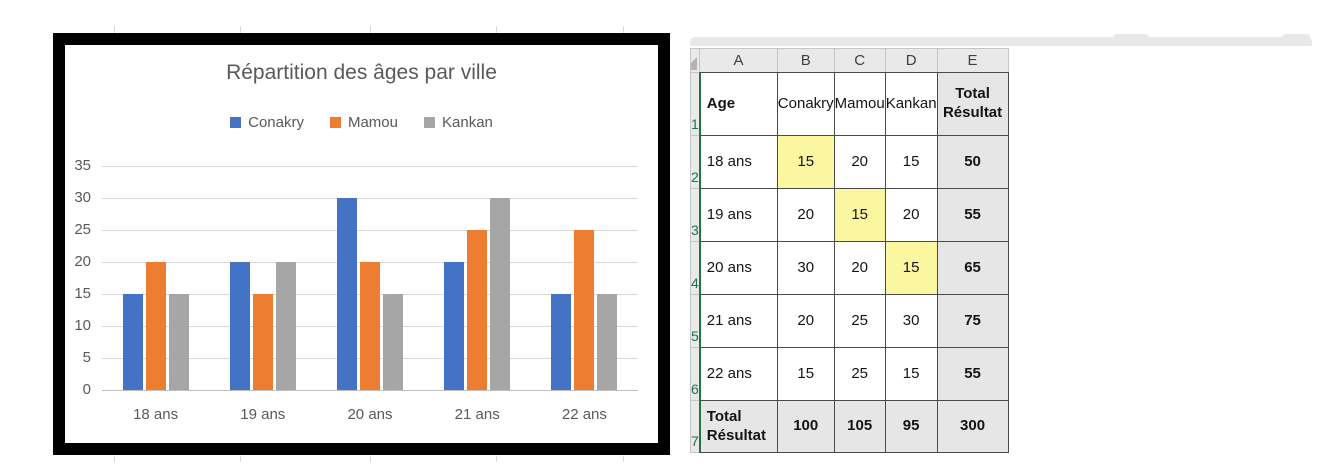 The height and width of the screenshot is (472, 1333). I want to click on cell-D4: 15, so click(911, 268).